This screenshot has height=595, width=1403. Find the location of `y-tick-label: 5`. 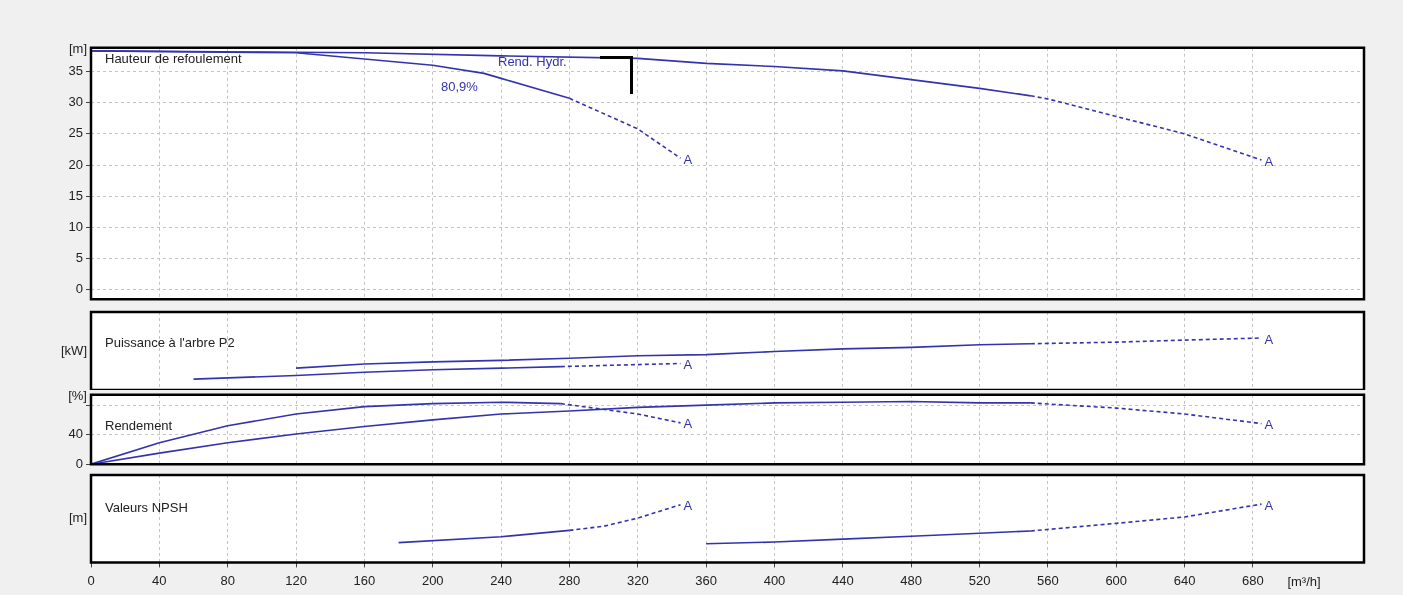

y-tick-label: 5 is located at coordinates (79, 258).